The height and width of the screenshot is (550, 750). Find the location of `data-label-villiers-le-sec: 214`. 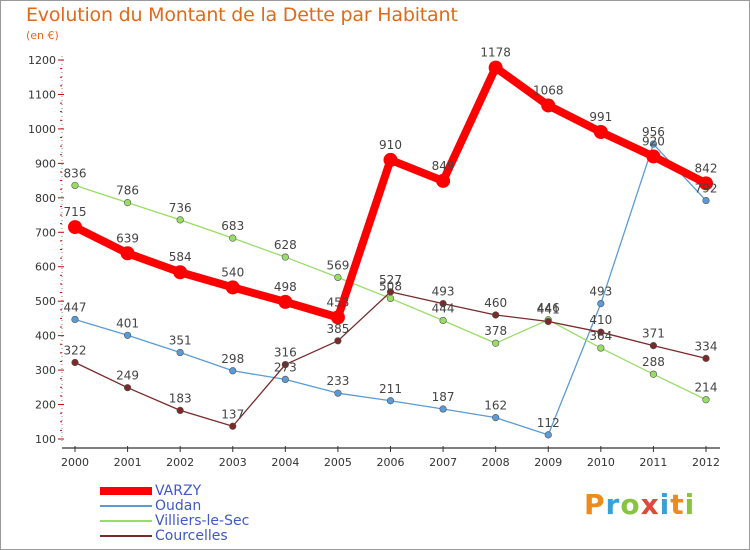

data-label-villiers-le-sec: 214 is located at coordinates (706, 388).